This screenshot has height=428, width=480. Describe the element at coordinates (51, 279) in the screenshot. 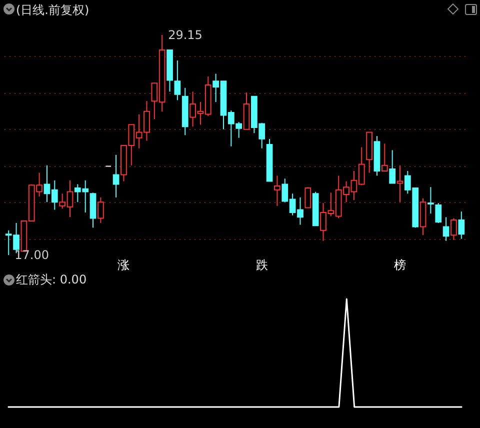

I see `chart-title: 红箭头: 0.00` at that location.